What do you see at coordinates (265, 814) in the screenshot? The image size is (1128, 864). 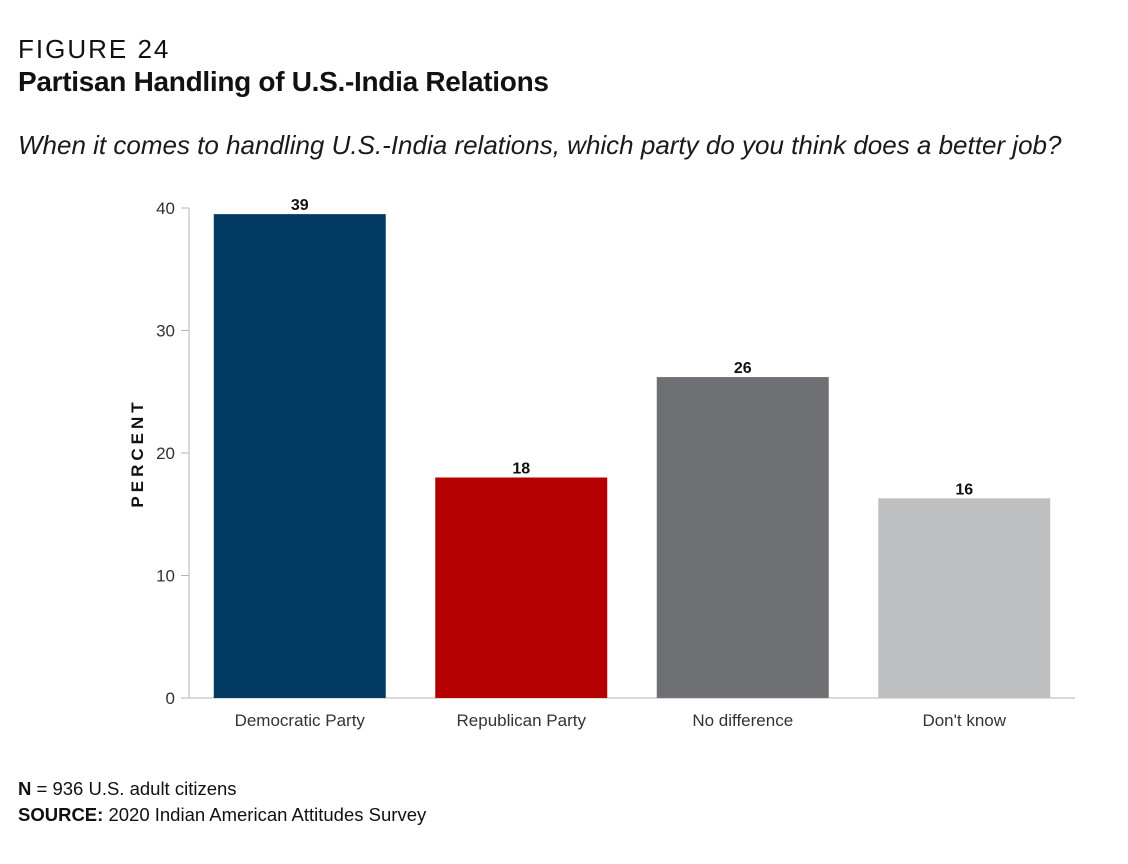 I see `source-text: 2020 Indian American Attitudes Survey` at bounding box center [265, 814].